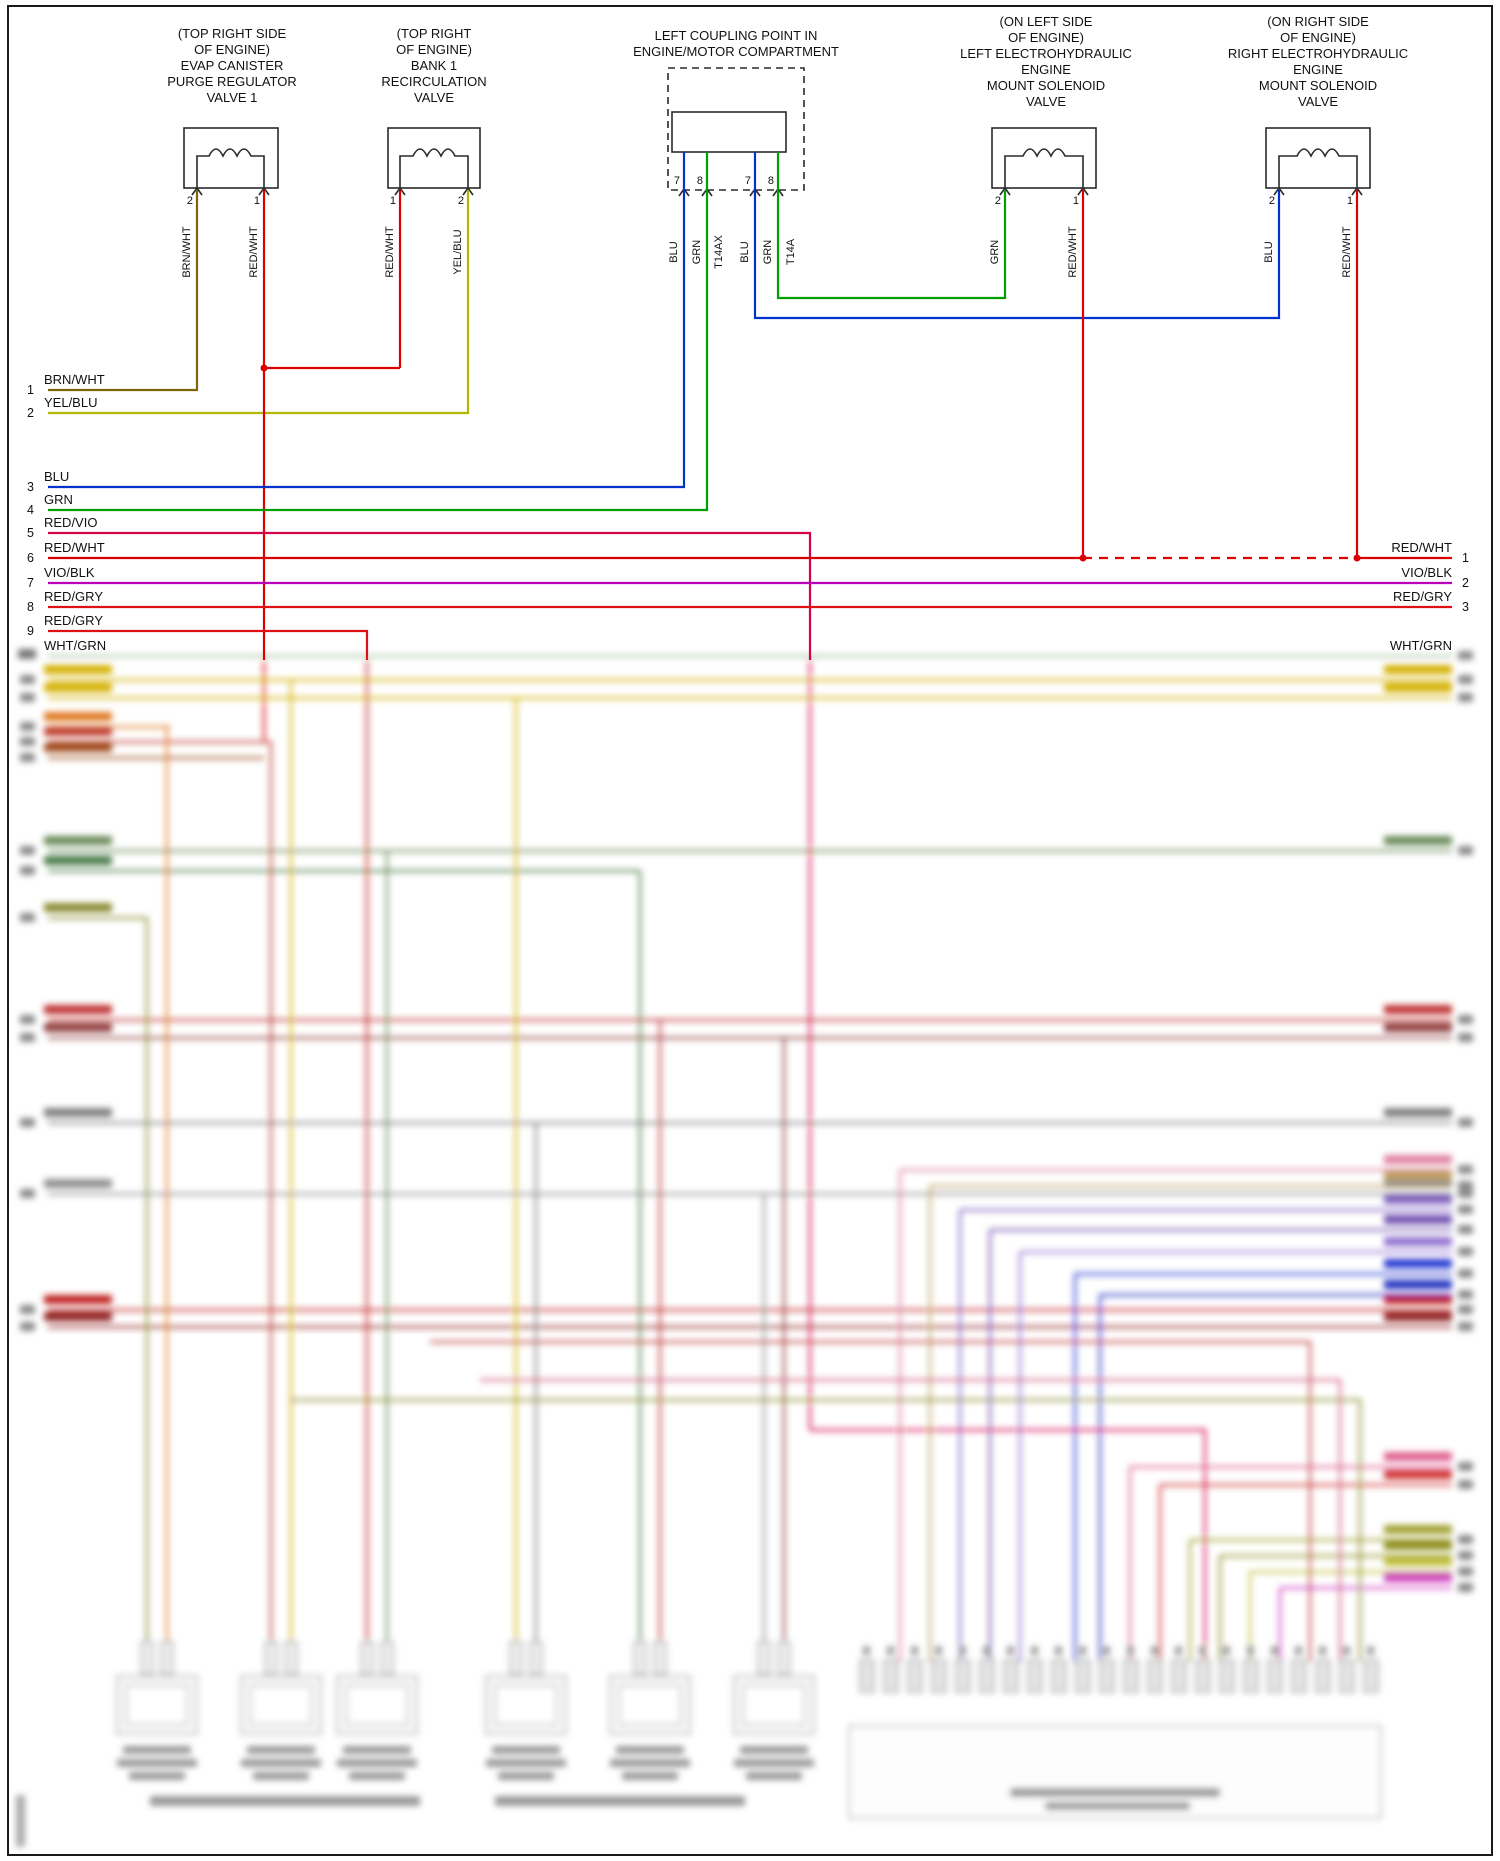 The image size is (1500, 1861). Describe the element at coordinates (1044, 168) in the screenshot. I see `solenoid-coil-icon` at that location.